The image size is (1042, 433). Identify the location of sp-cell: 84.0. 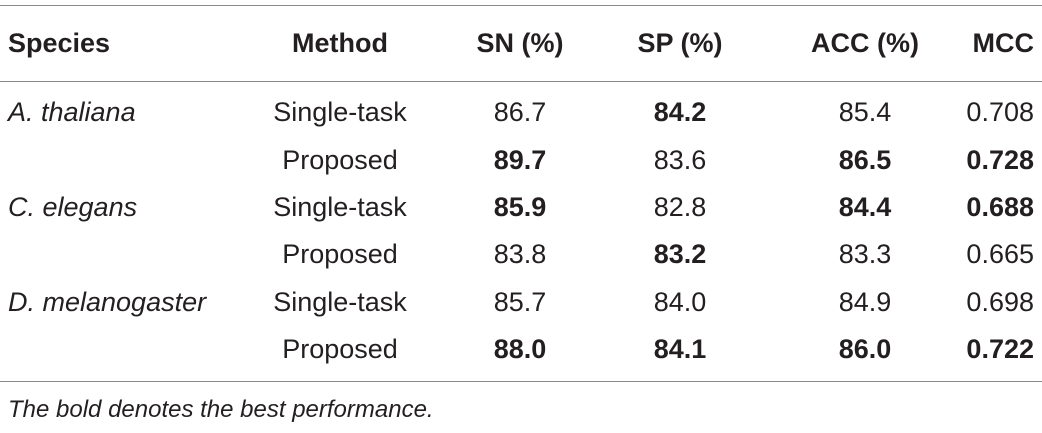
(680, 302).